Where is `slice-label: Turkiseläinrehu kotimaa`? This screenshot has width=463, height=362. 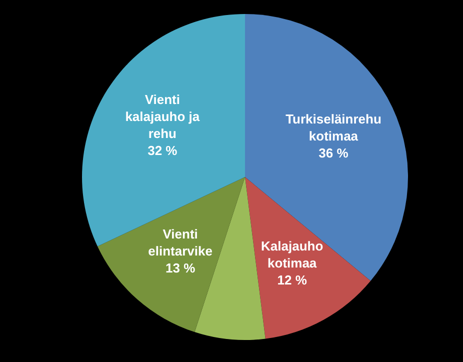
slice-label: Turkiseläinrehu kotimaa is located at coordinates (334, 126).